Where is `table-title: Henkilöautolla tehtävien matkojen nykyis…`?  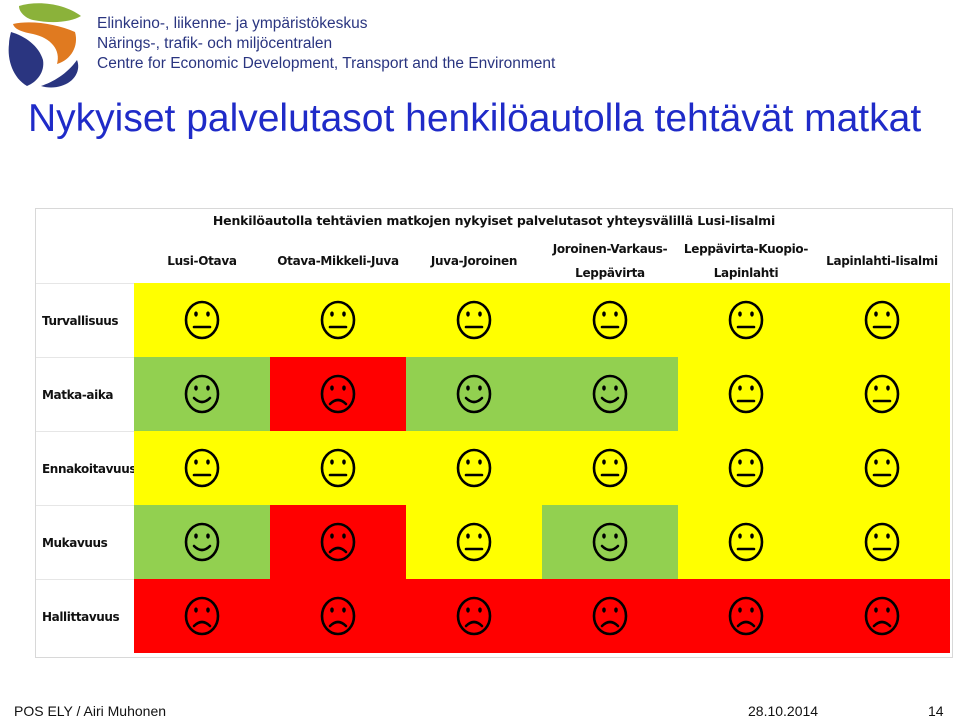
table-title: Henkilöautolla tehtävien matkojen nykyis… is located at coordinates (494, 220).